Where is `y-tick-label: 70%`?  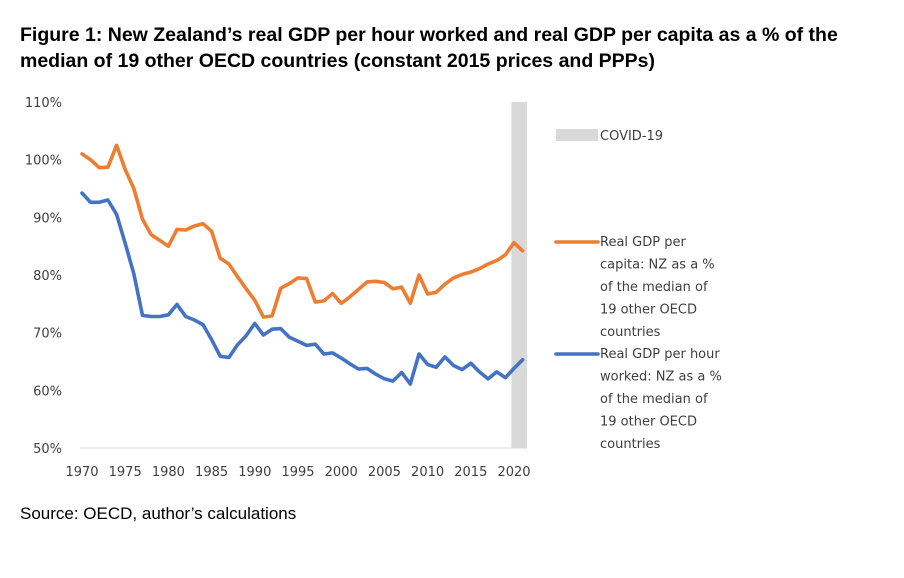
y-tick-label: 70% is located at coordinates (47, 334).